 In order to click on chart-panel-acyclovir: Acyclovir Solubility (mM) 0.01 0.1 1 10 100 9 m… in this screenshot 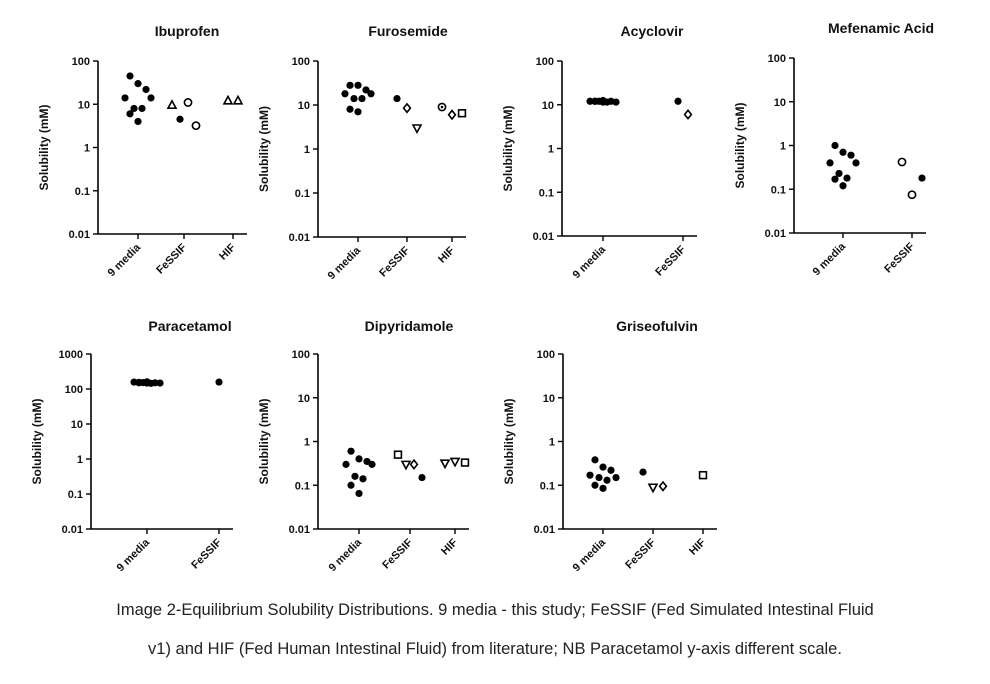, I will do `click(599, 152)`.